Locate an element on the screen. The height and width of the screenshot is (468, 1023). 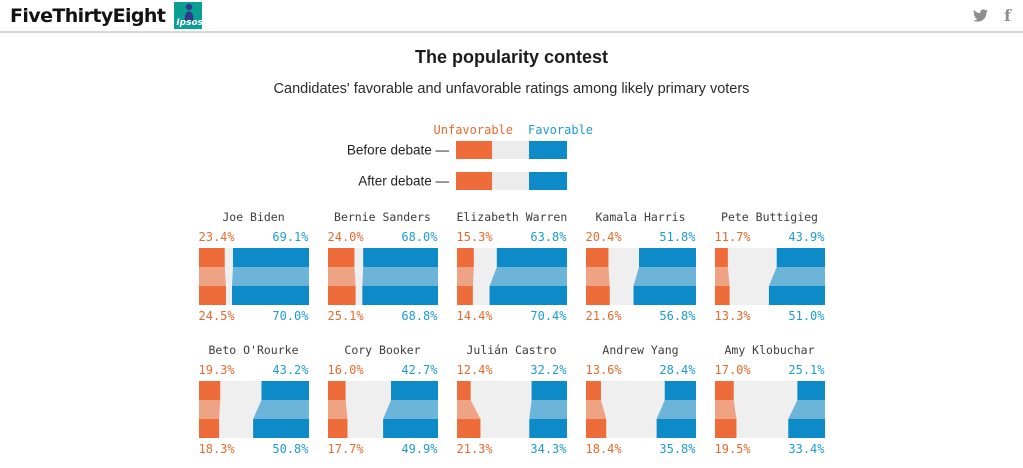
after-favorable-value: 51.0% is located at coordinates (806, 316).